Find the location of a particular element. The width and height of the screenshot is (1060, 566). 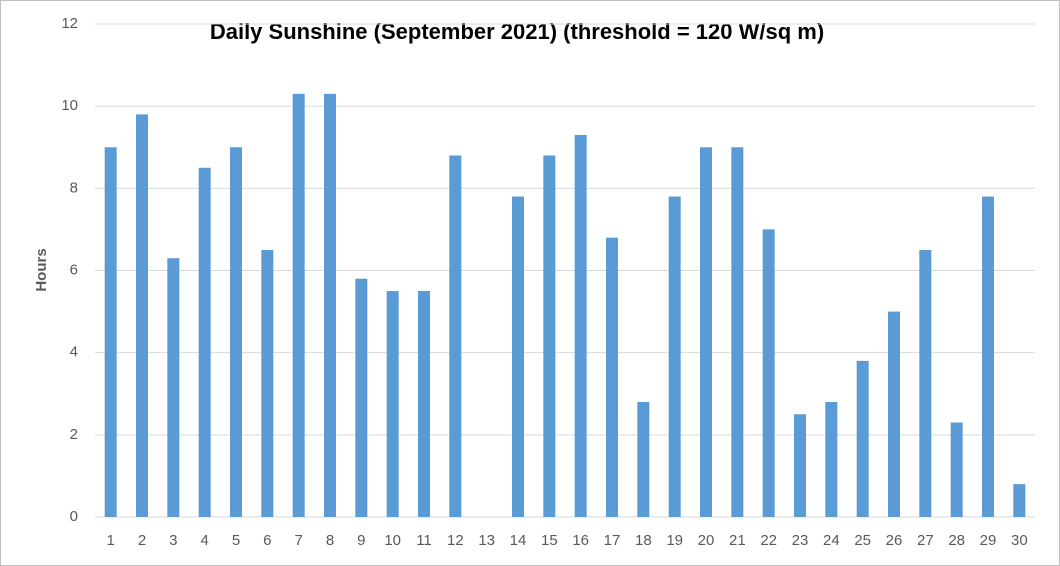

x-tick-label: 29 is located at coordinates (988, 540).